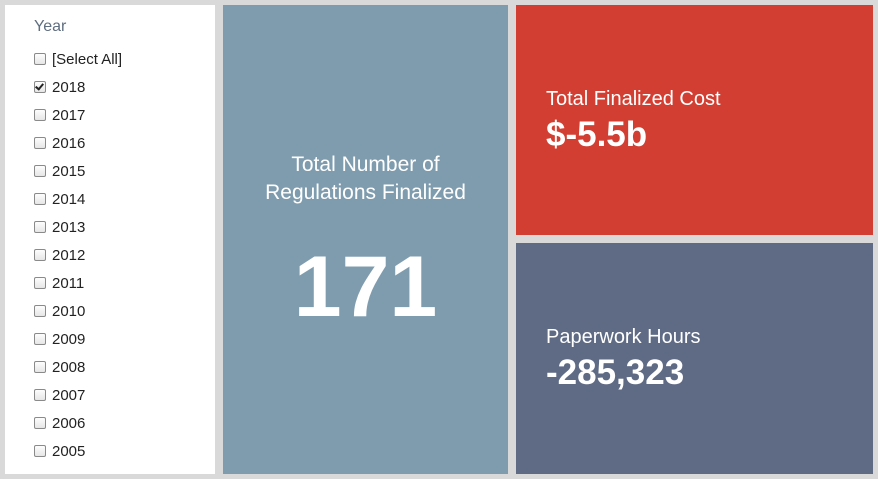 This screenshot has width=878, height=479. I want to click on filter-item-2018: 2018, so click(78, 87).